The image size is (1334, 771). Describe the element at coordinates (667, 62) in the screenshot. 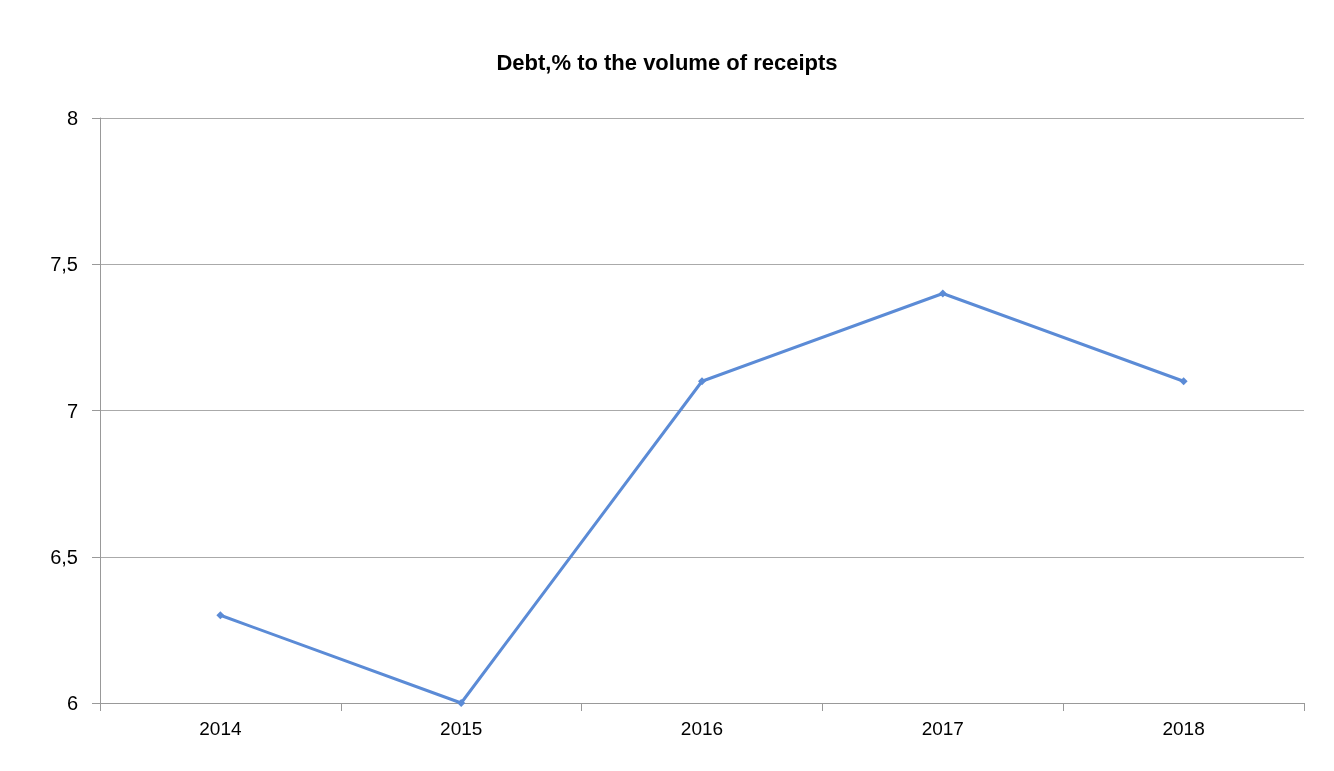

I see `chart-title: Debt,% to the volume of receipts` at that location.